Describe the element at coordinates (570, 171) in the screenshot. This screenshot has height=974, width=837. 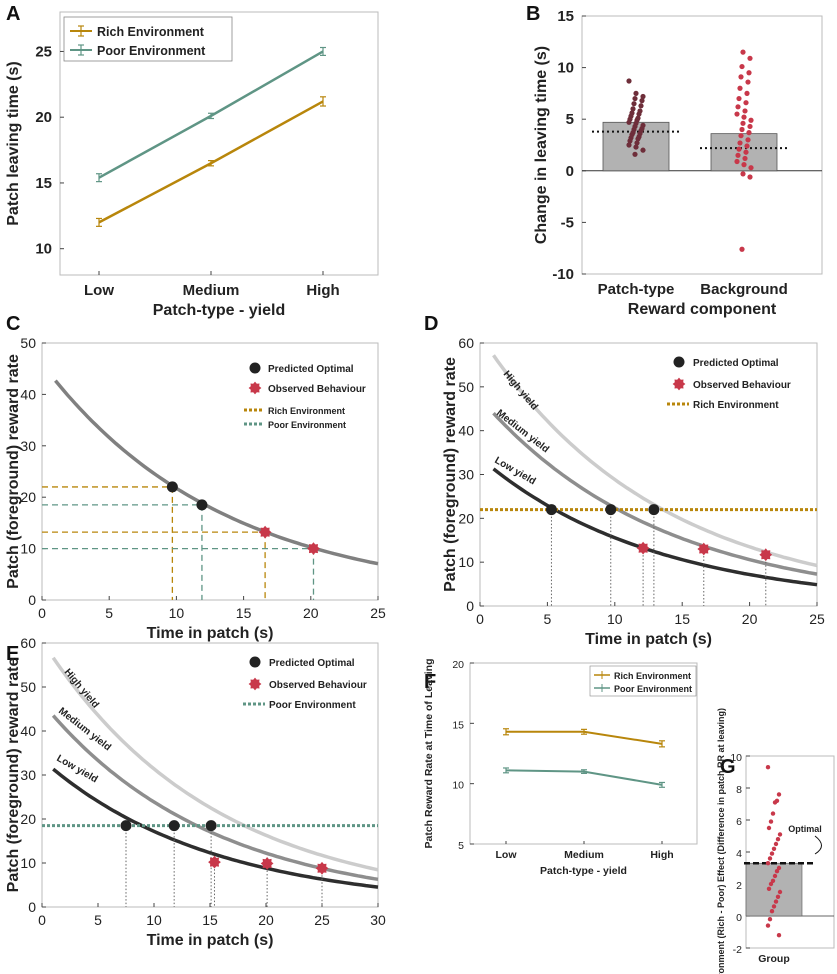
I see `panel-b-y-tick-label: 0` at that location.